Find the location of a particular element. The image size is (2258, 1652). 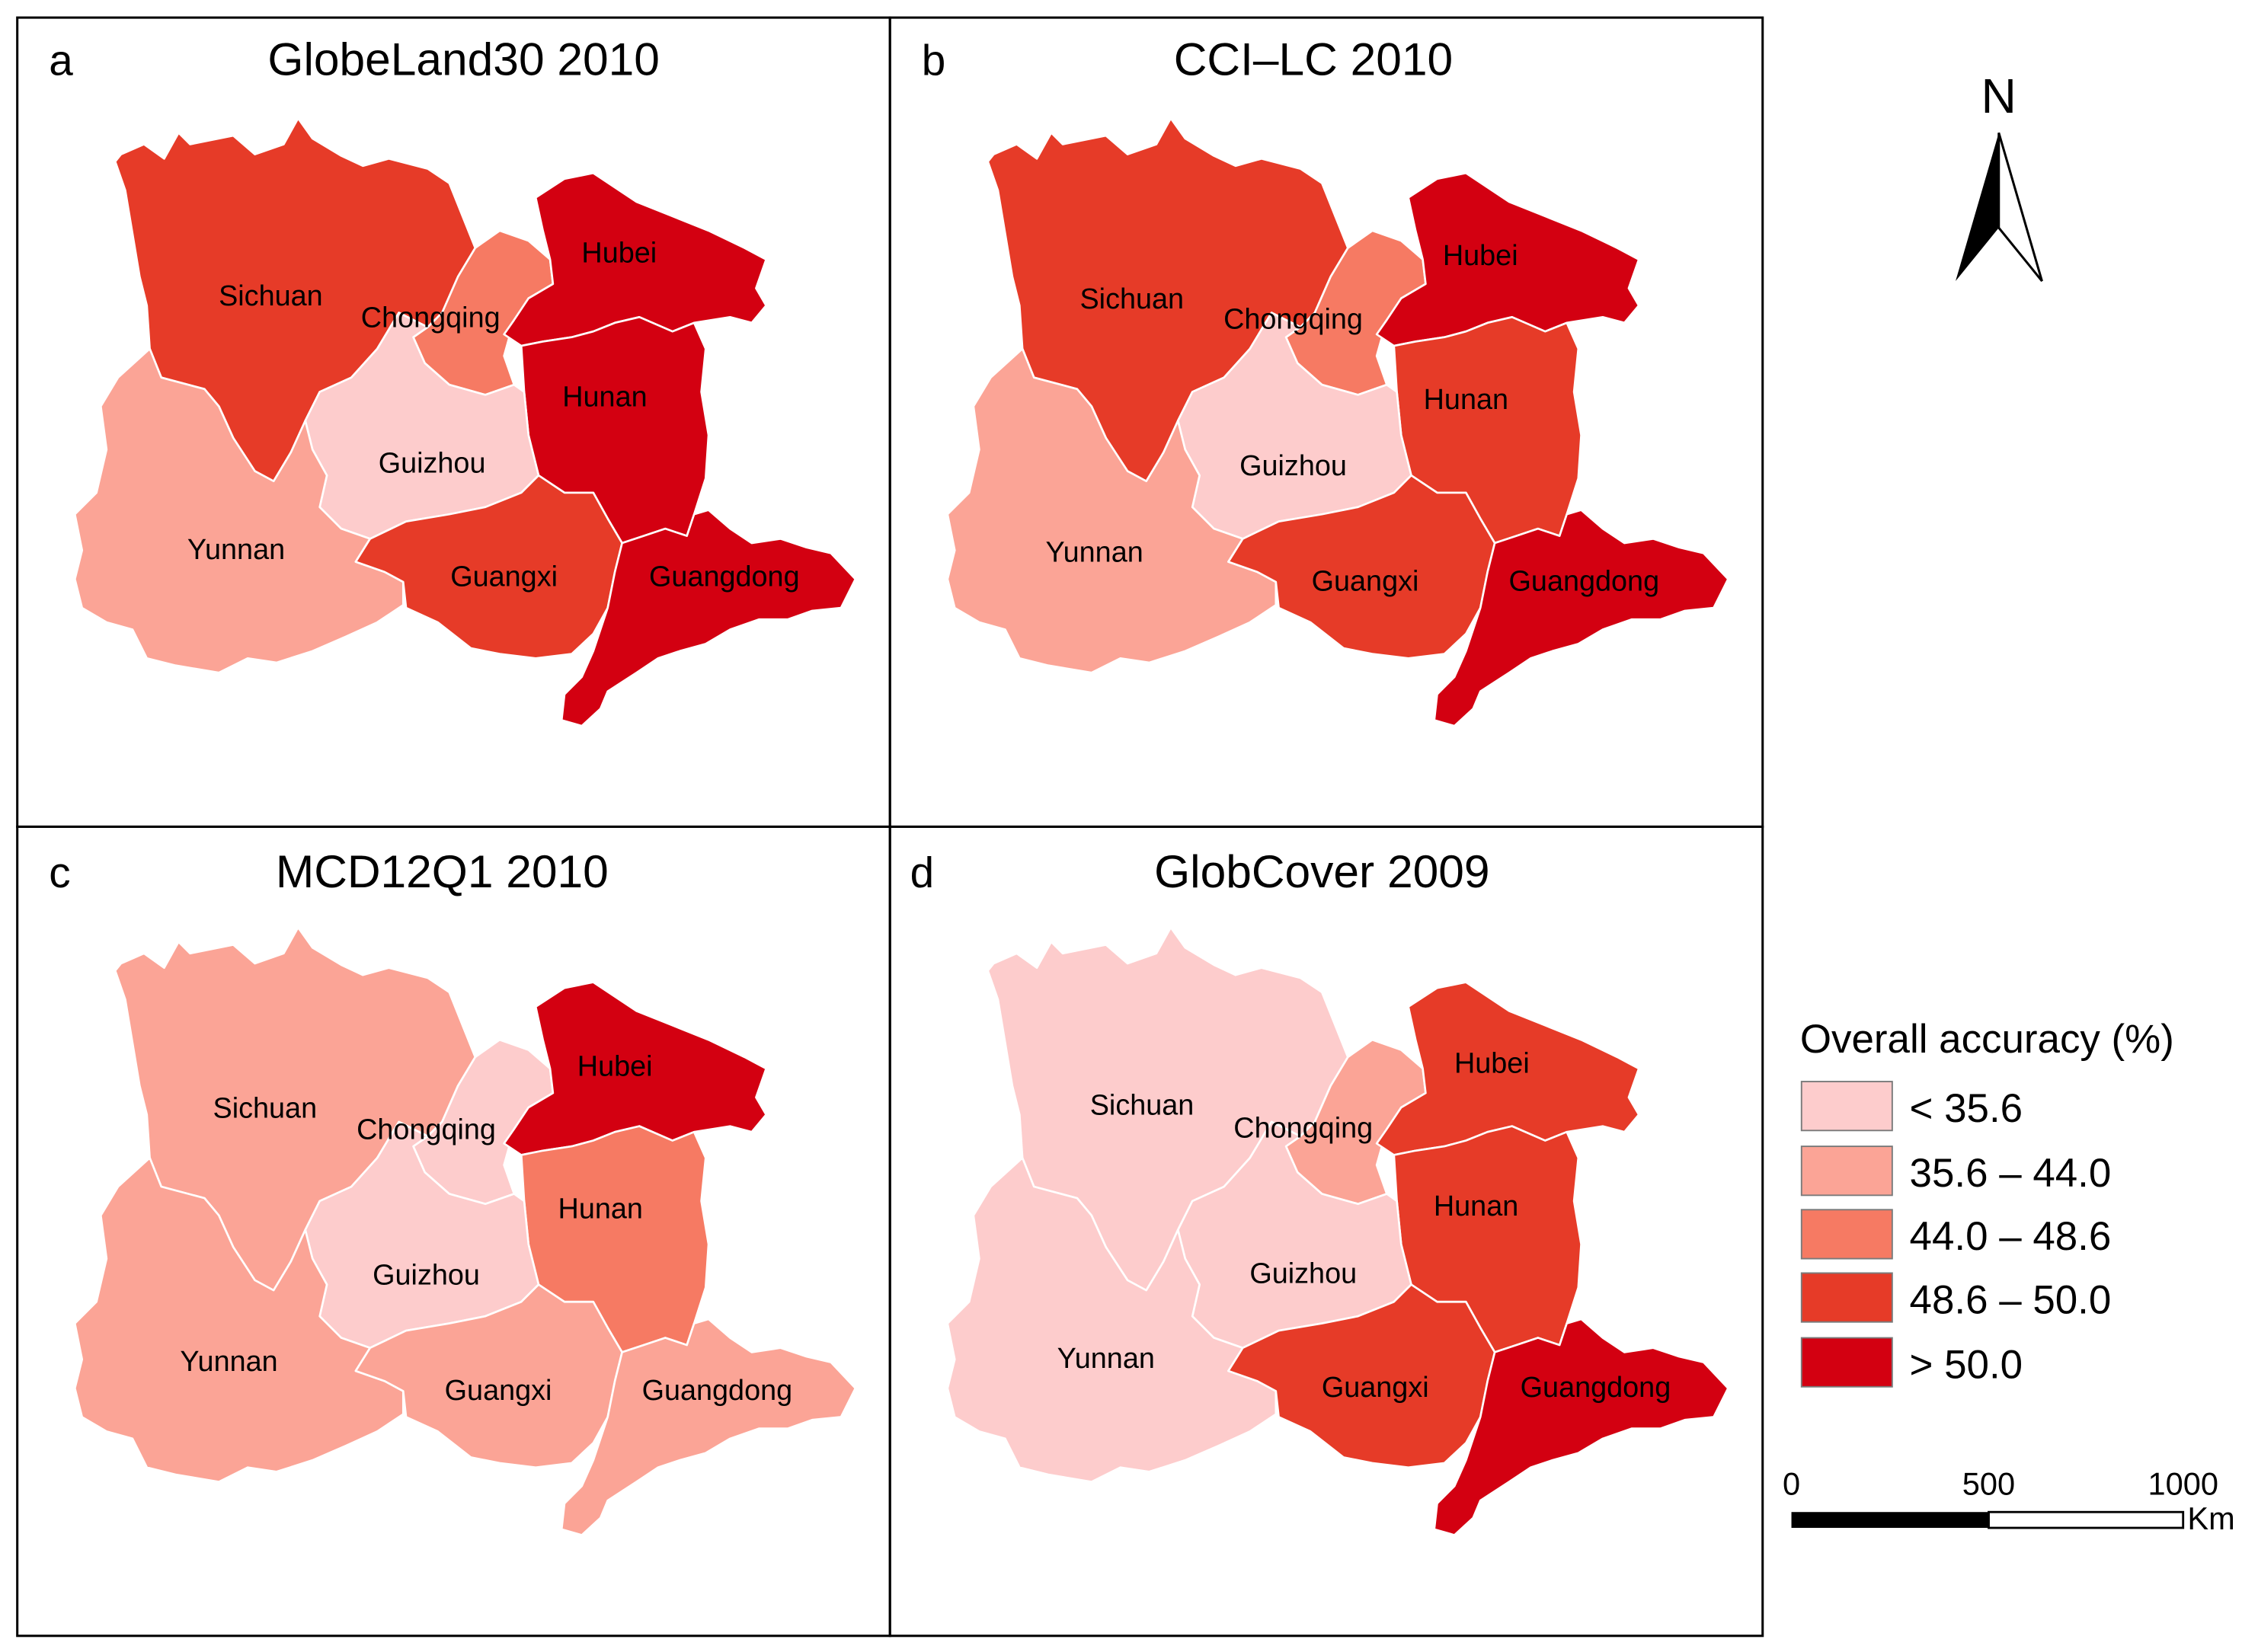

legend-item: > 50.0 is located at coordinates (1911, 1362).